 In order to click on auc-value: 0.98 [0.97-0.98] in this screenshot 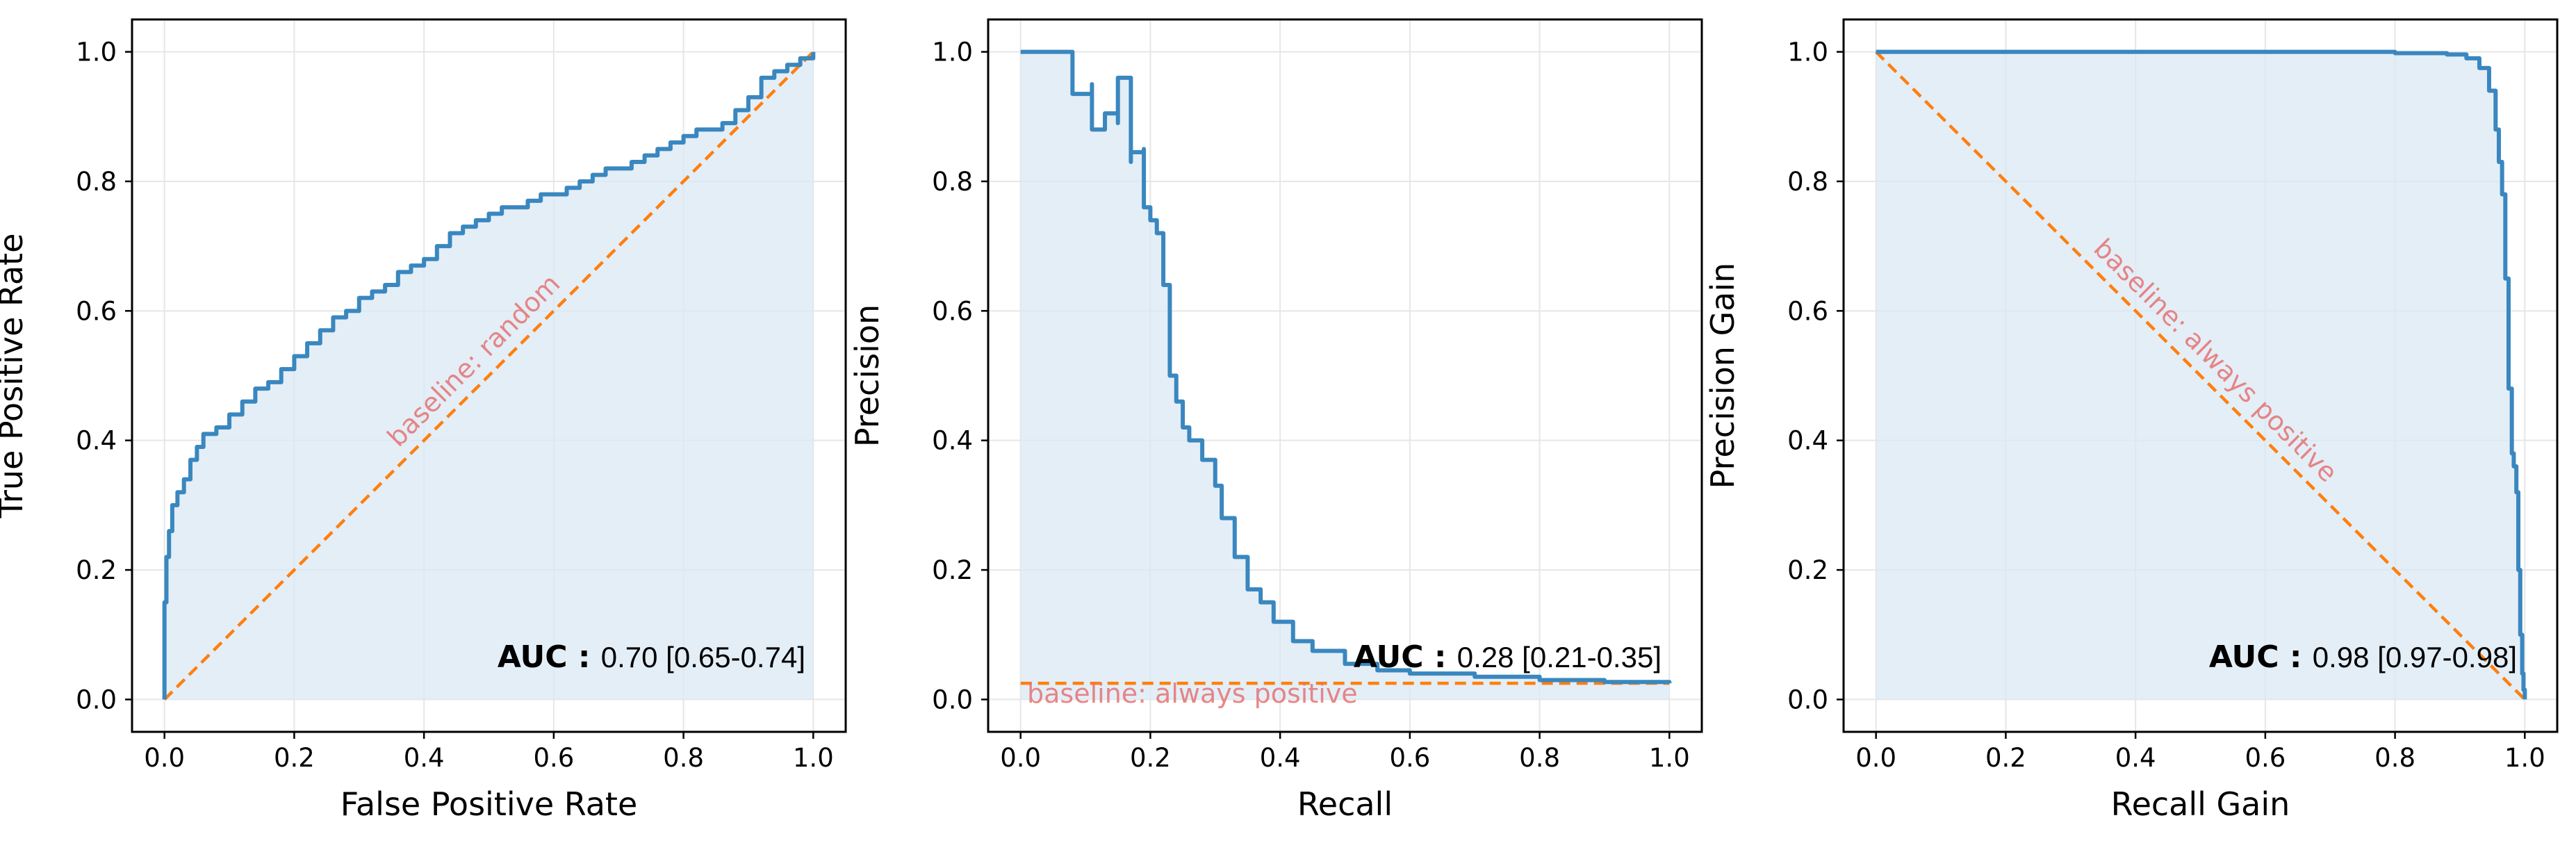, I will do `click(2415, 657)`.